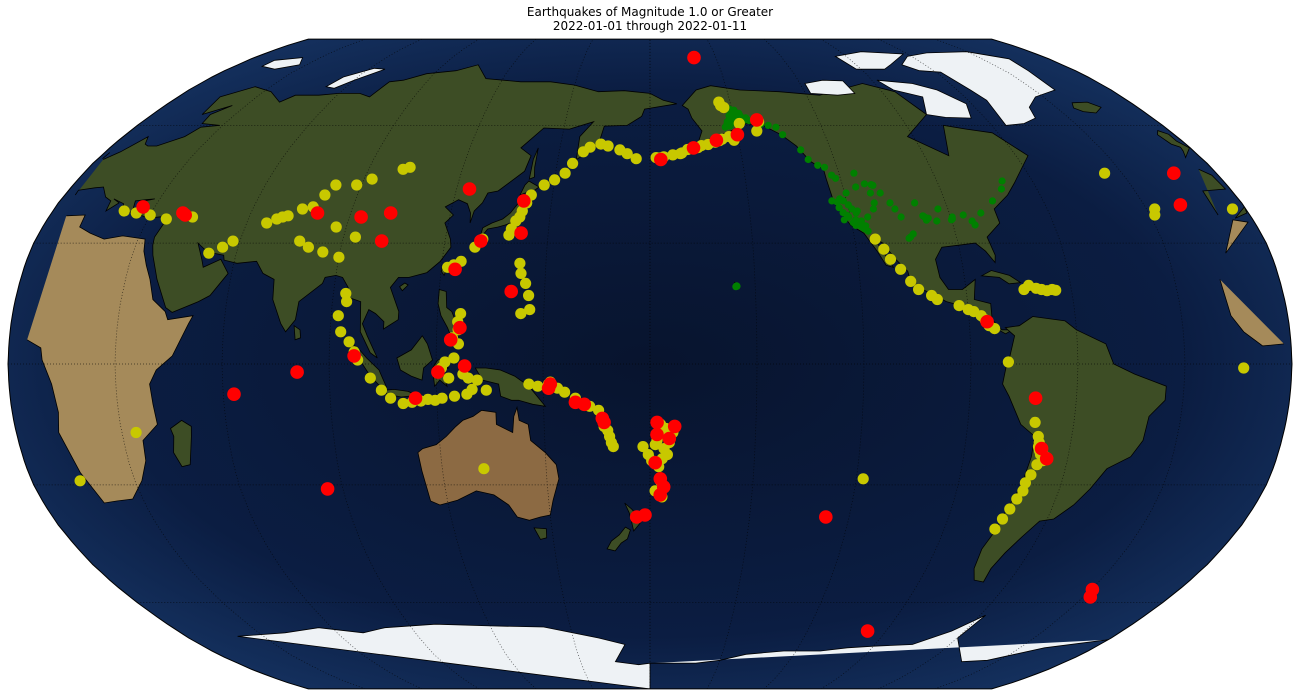  I want to click on land-novaya-zemlya, so click(355, 78).